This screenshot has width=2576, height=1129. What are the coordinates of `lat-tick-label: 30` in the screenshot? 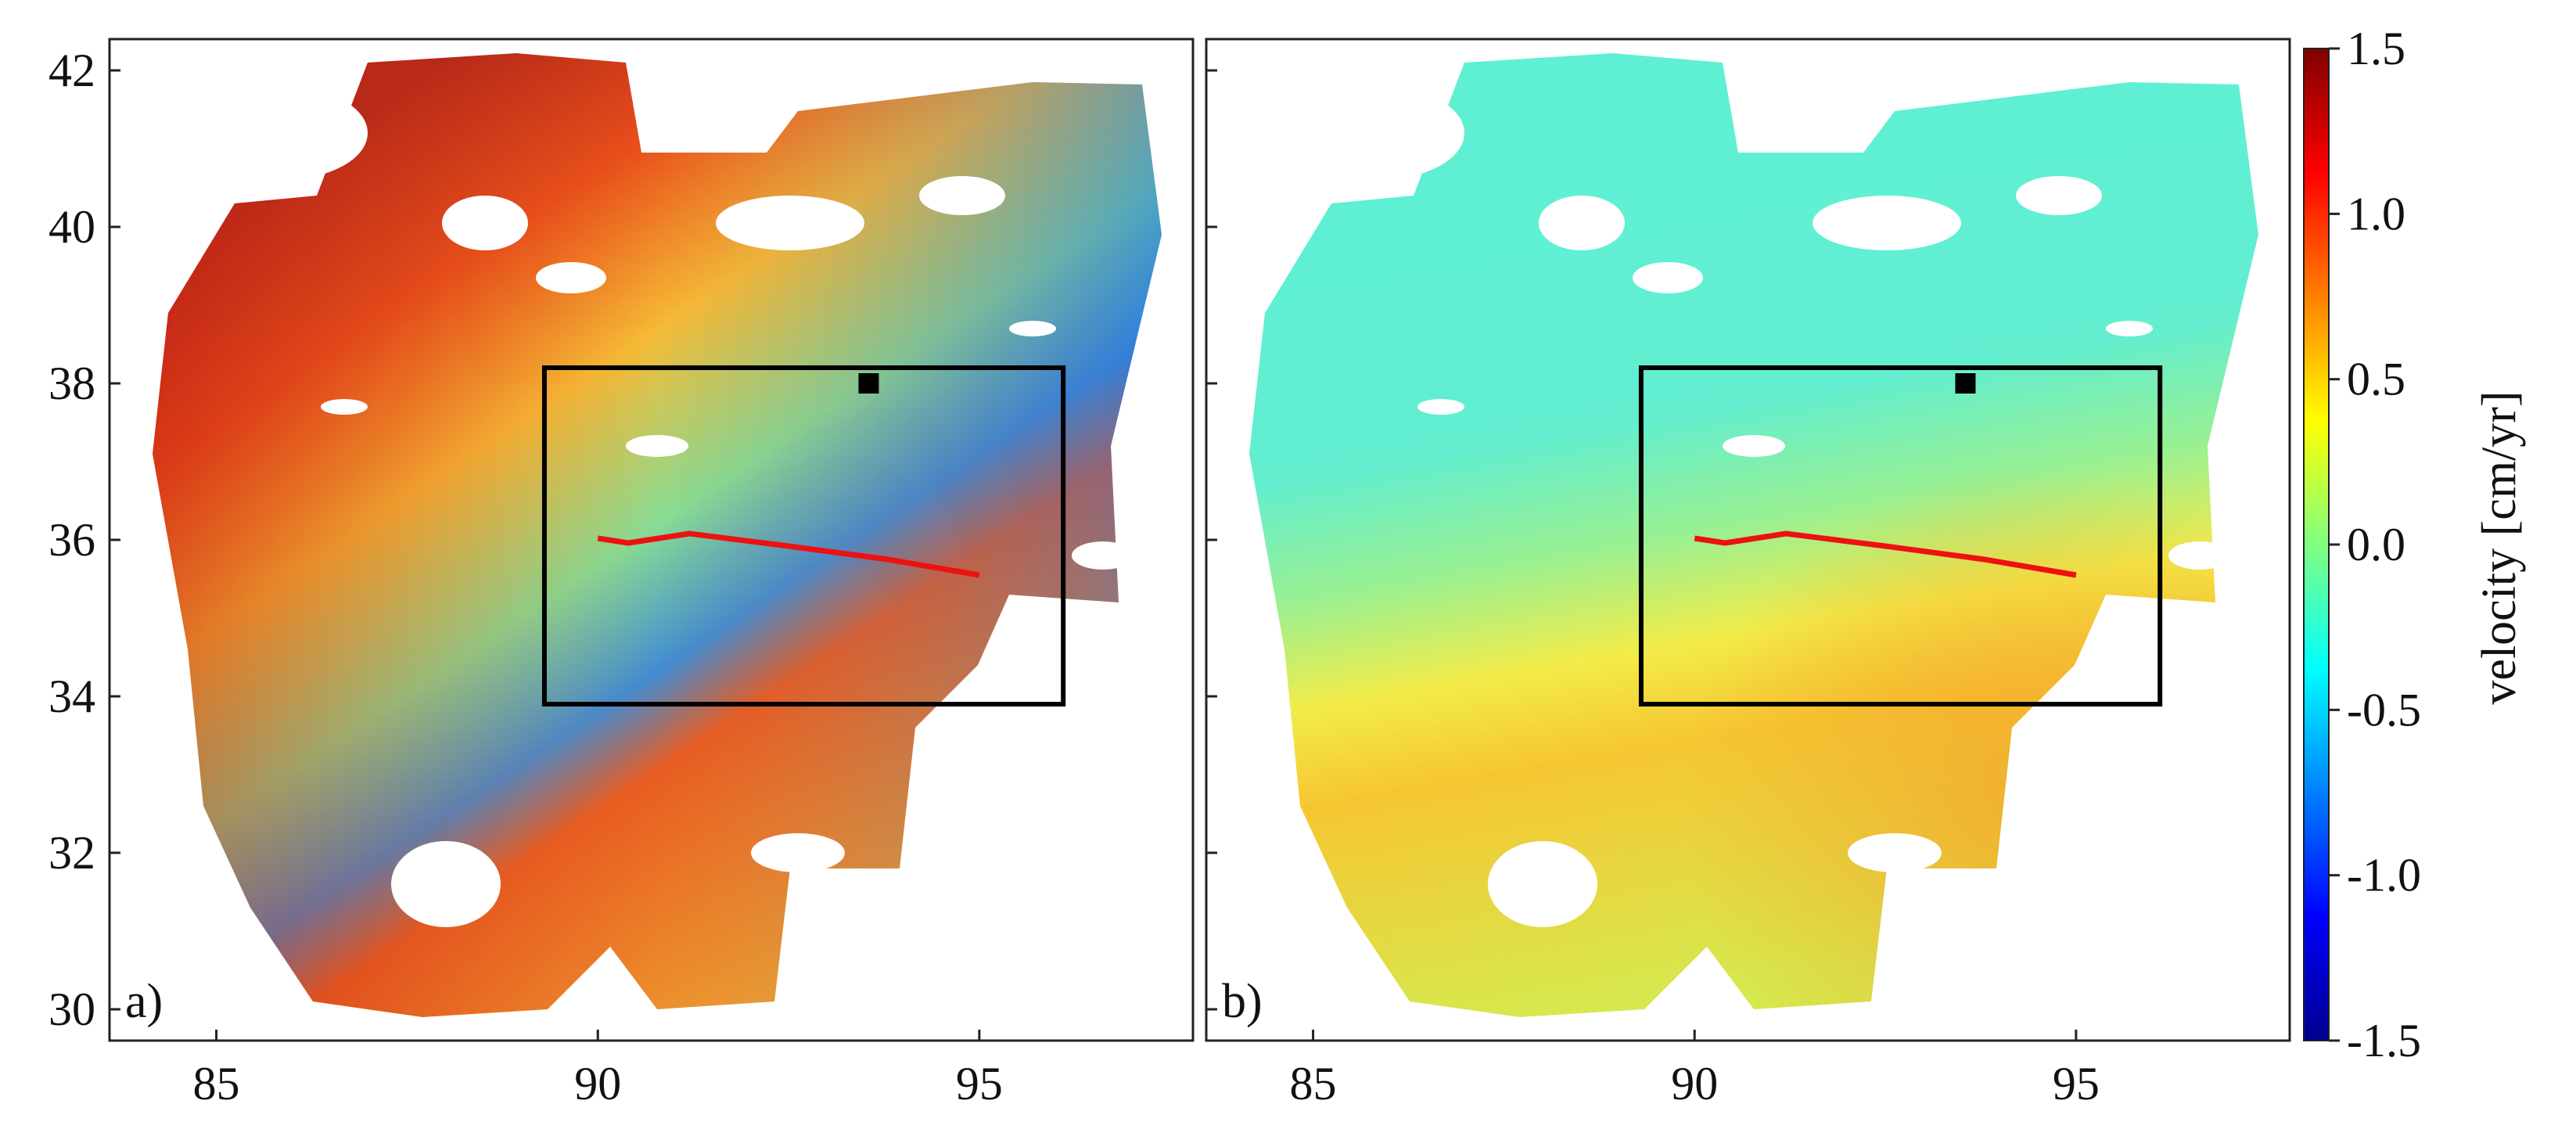 It's located at (72, 1009).